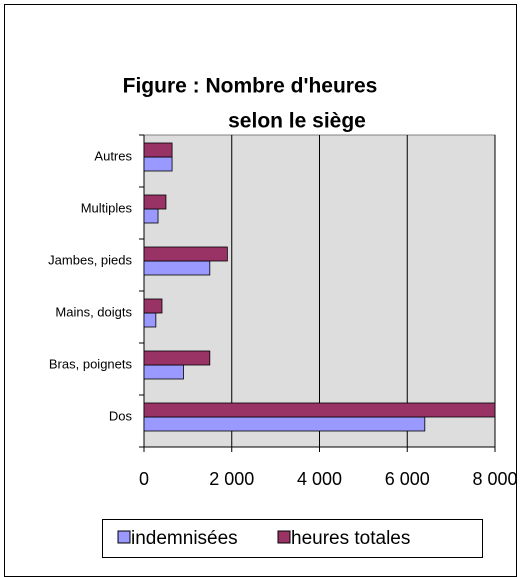 This screenshot has width=532, height=577. Describe the element at coordinates (90, 259) in the screenshot. I see `y-tick-label: Jambes, pieds` at that location.